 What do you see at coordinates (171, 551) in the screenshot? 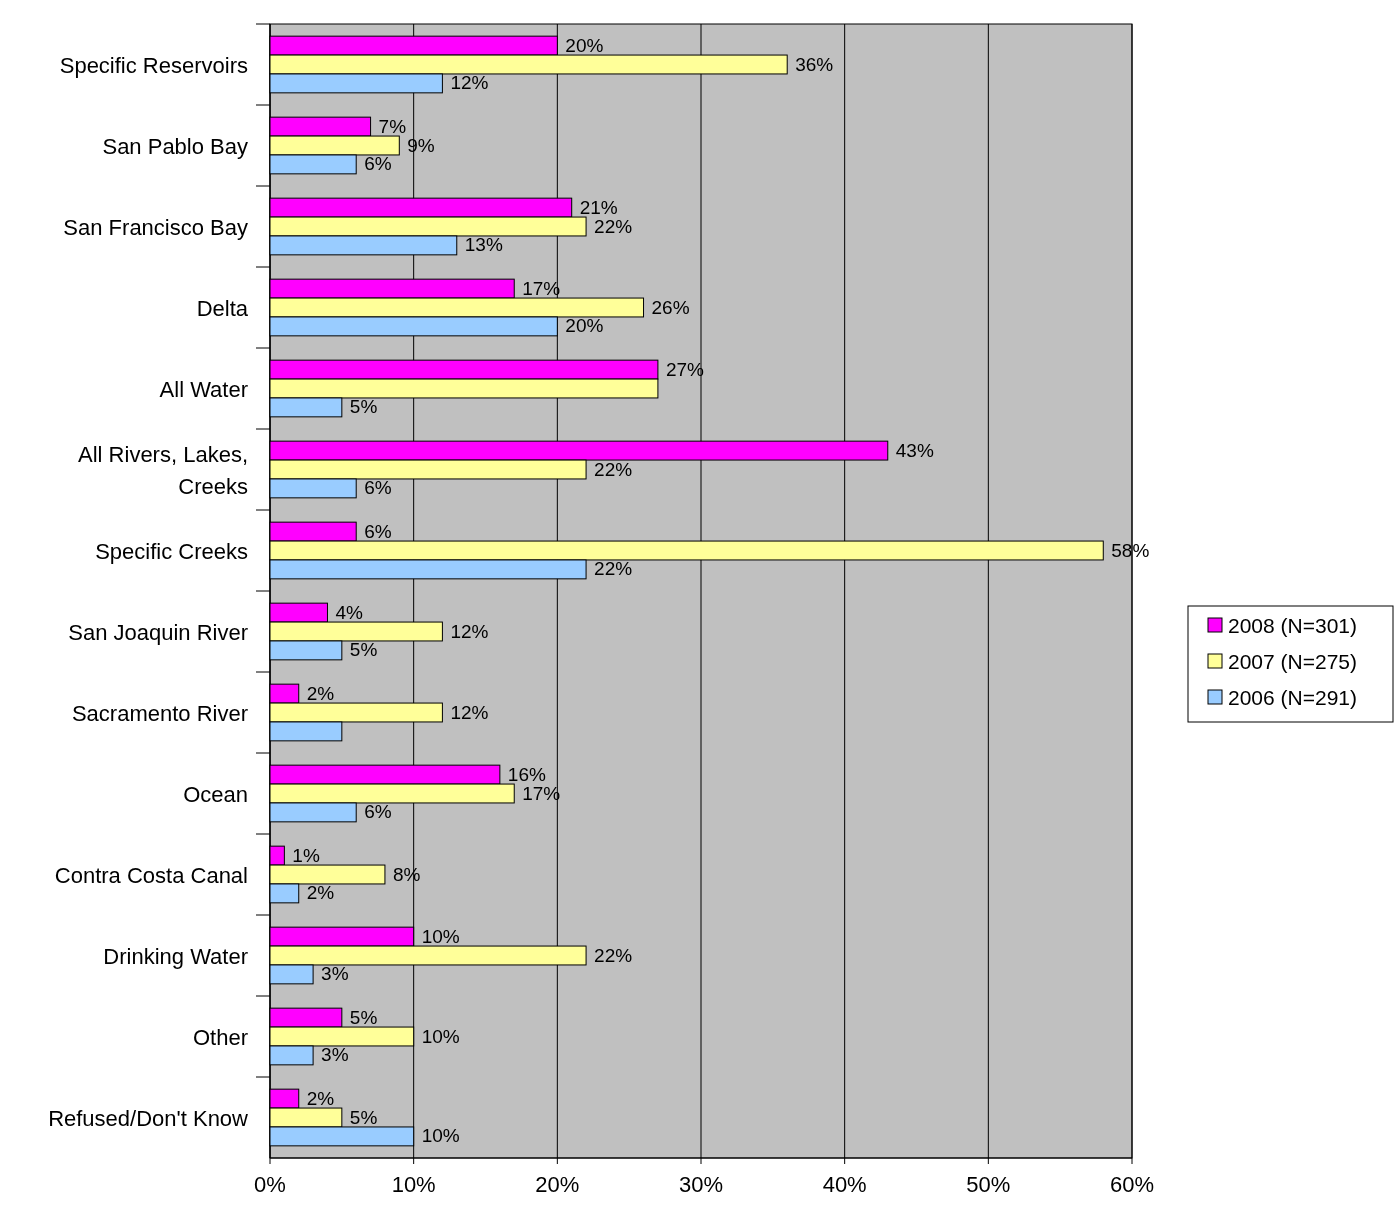
I see `y-tick-label: Specific Creeks` at bounding box center [171, 551].